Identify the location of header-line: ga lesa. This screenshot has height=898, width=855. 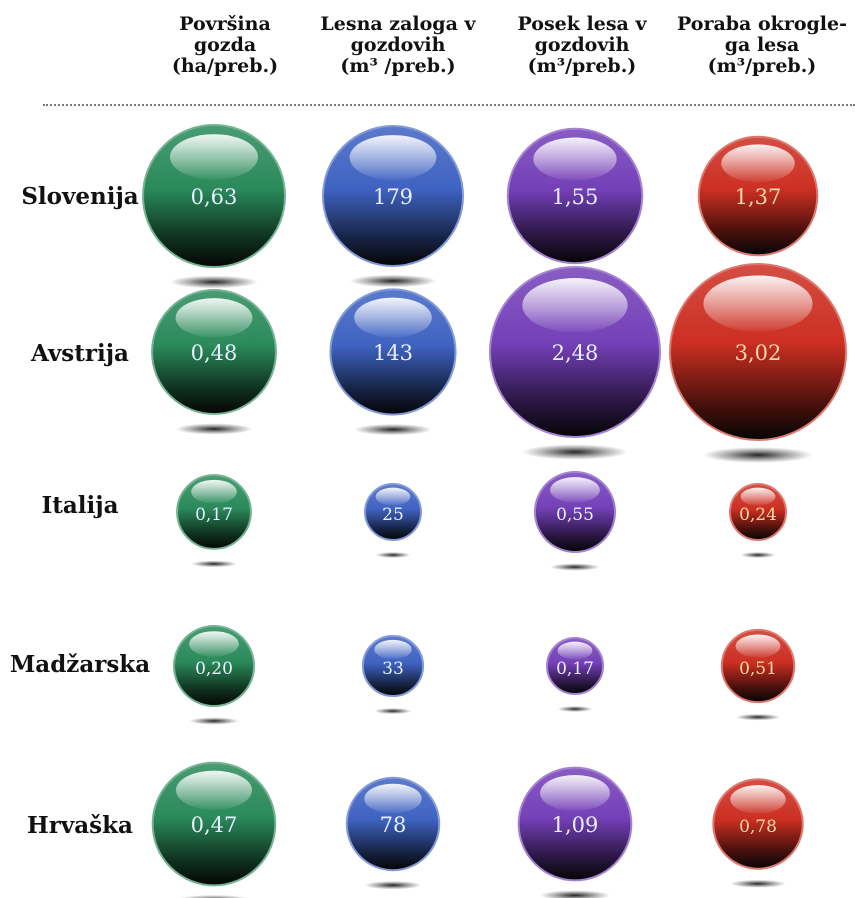
(762, 45).